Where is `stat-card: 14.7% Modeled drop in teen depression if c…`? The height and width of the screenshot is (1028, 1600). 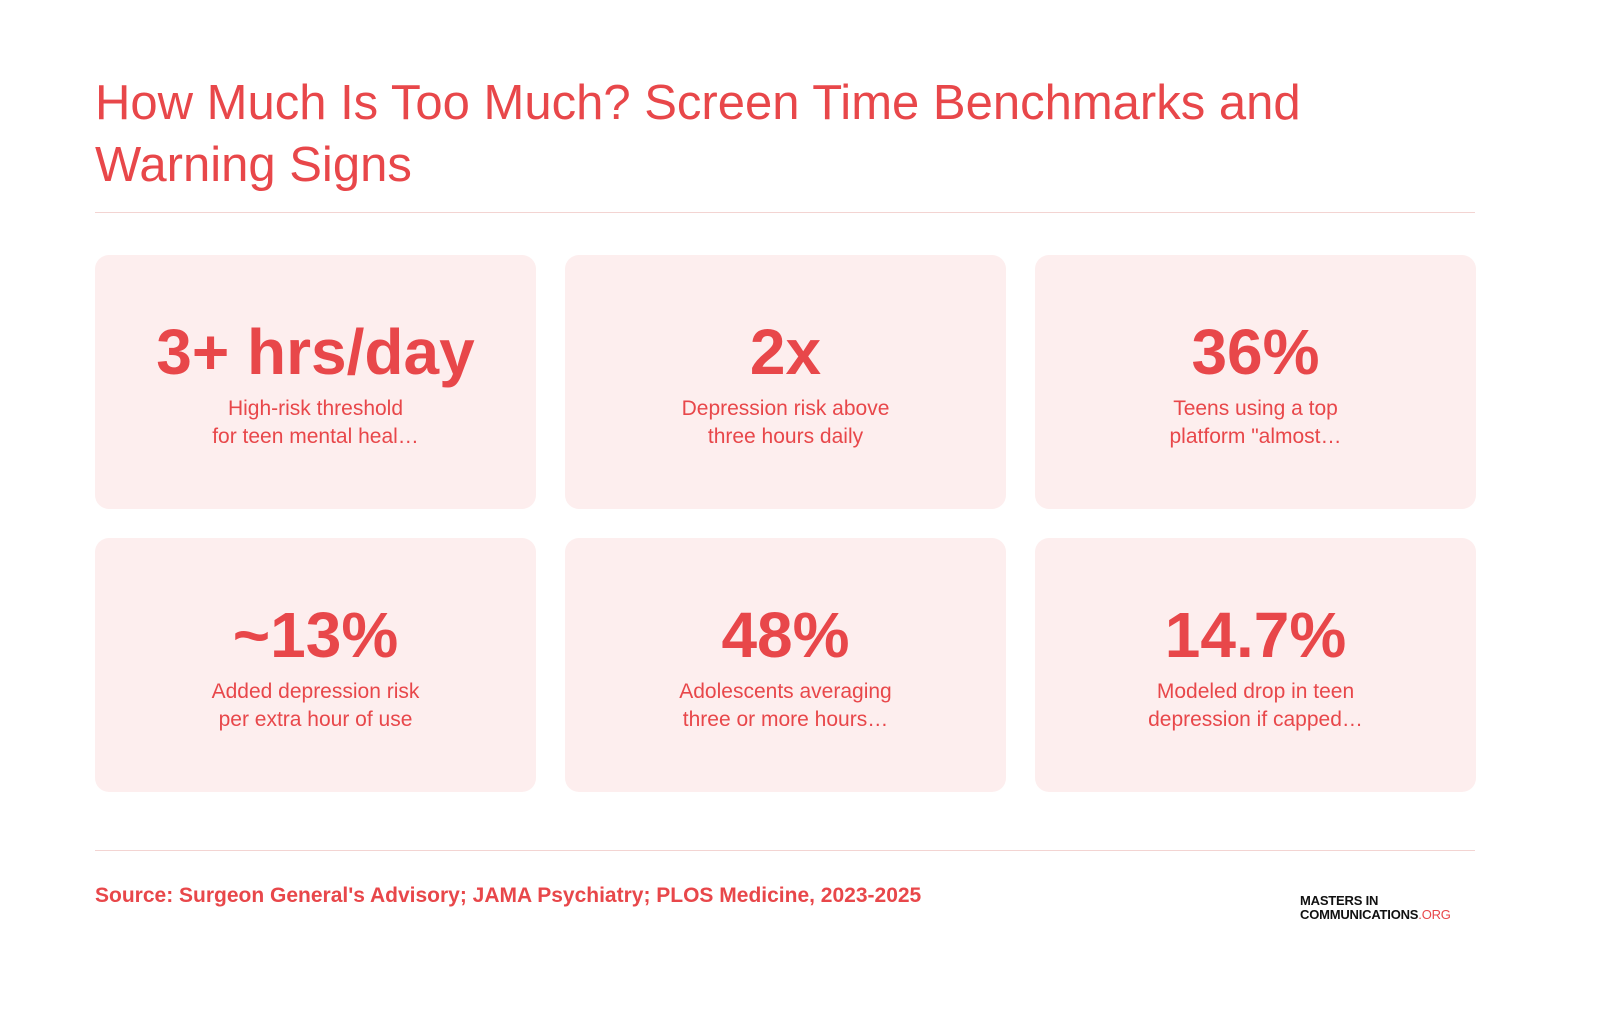 stat-card: 14.7% Modeled drop in teen depression if c… is located at coordinates (1255, 665).